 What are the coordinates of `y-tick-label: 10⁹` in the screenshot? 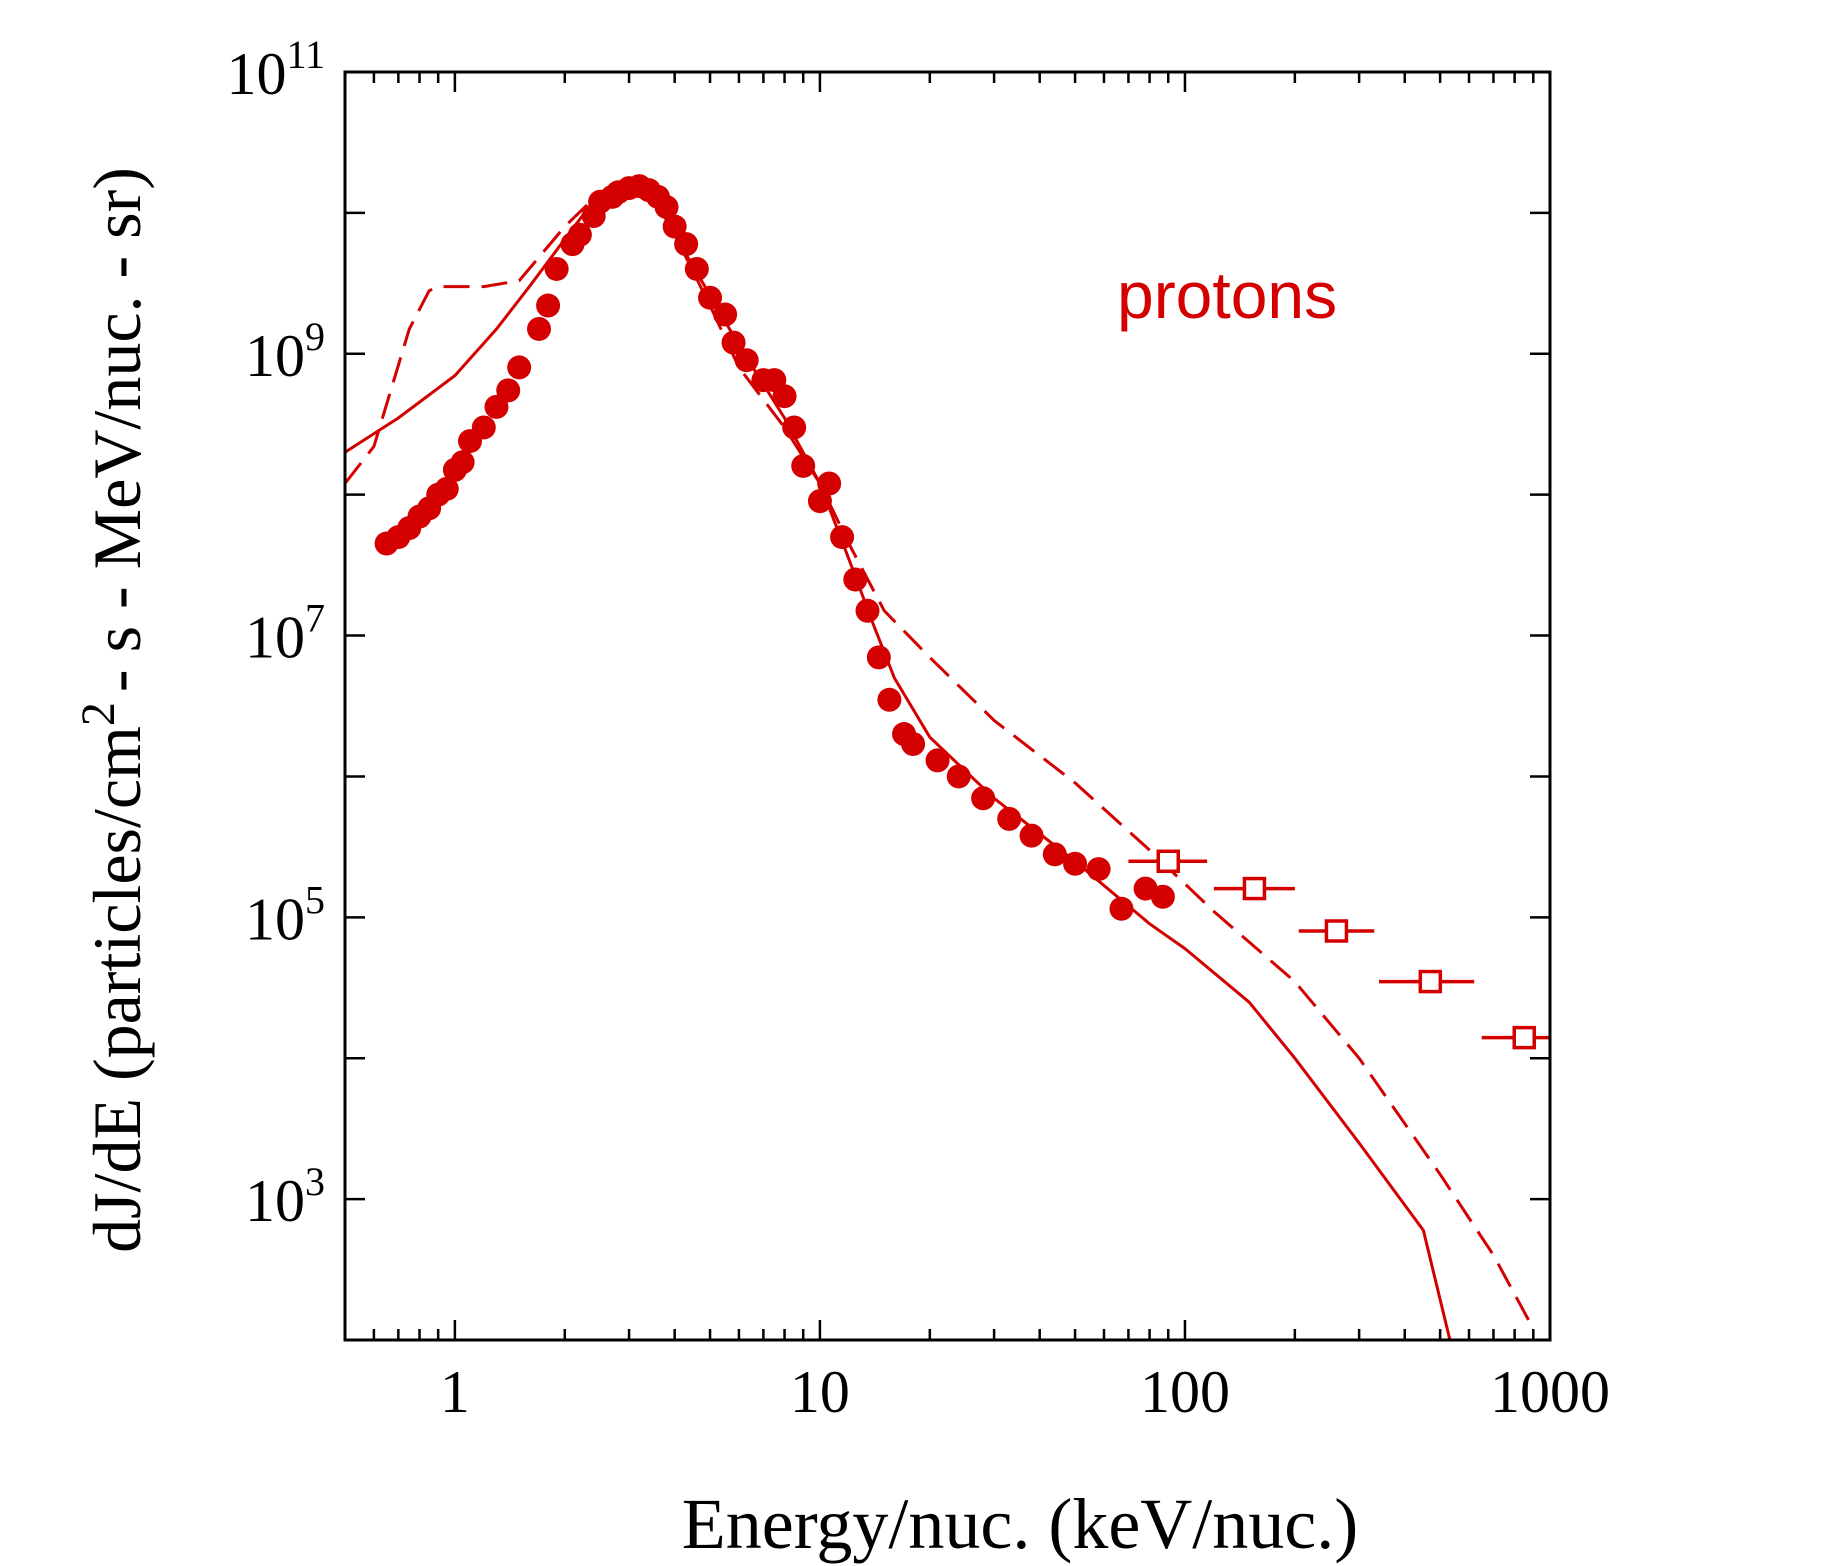 It's located at (285, 351).